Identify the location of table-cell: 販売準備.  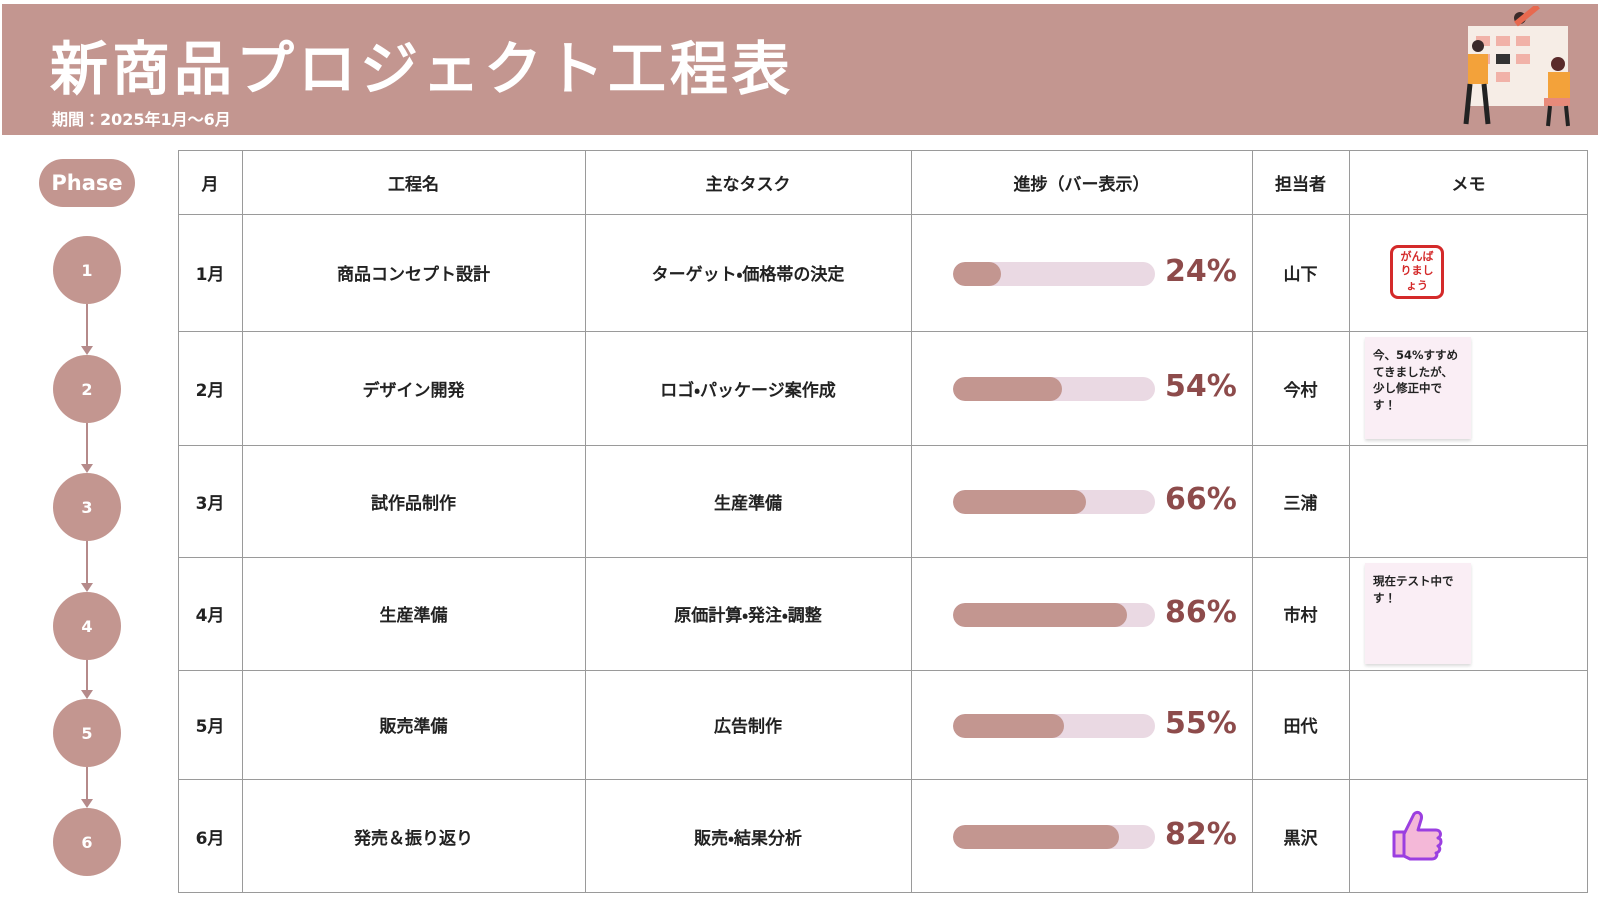
(413, 727).